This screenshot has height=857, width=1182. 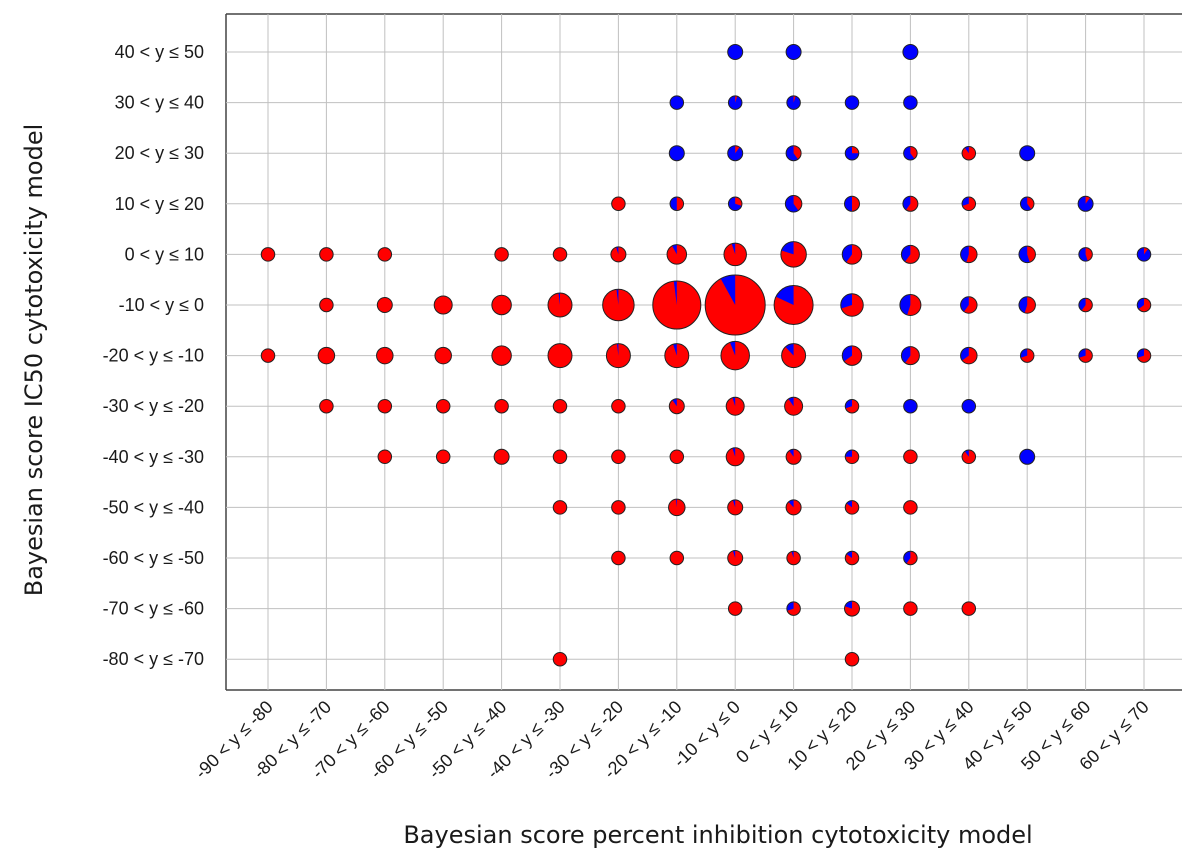 I want to click on y-tick-label: -10 < y ≤ 0, so click(x=161, y=305).